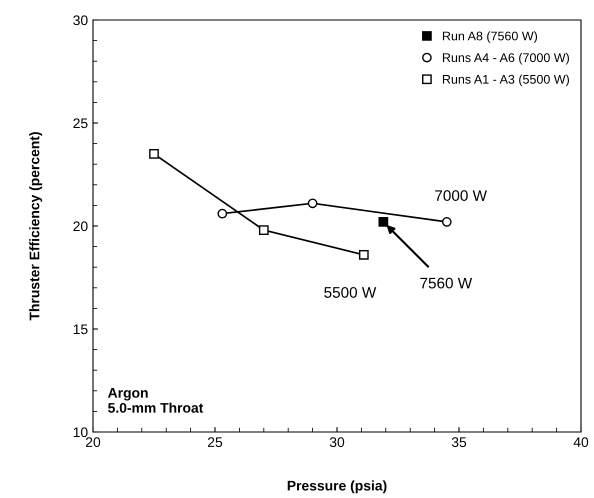 The image size is (594, 498). What do you see at coordinates (81, 432) in the screenshot?
I see `y-tick-label: 10` at bounding box center [81, 432].